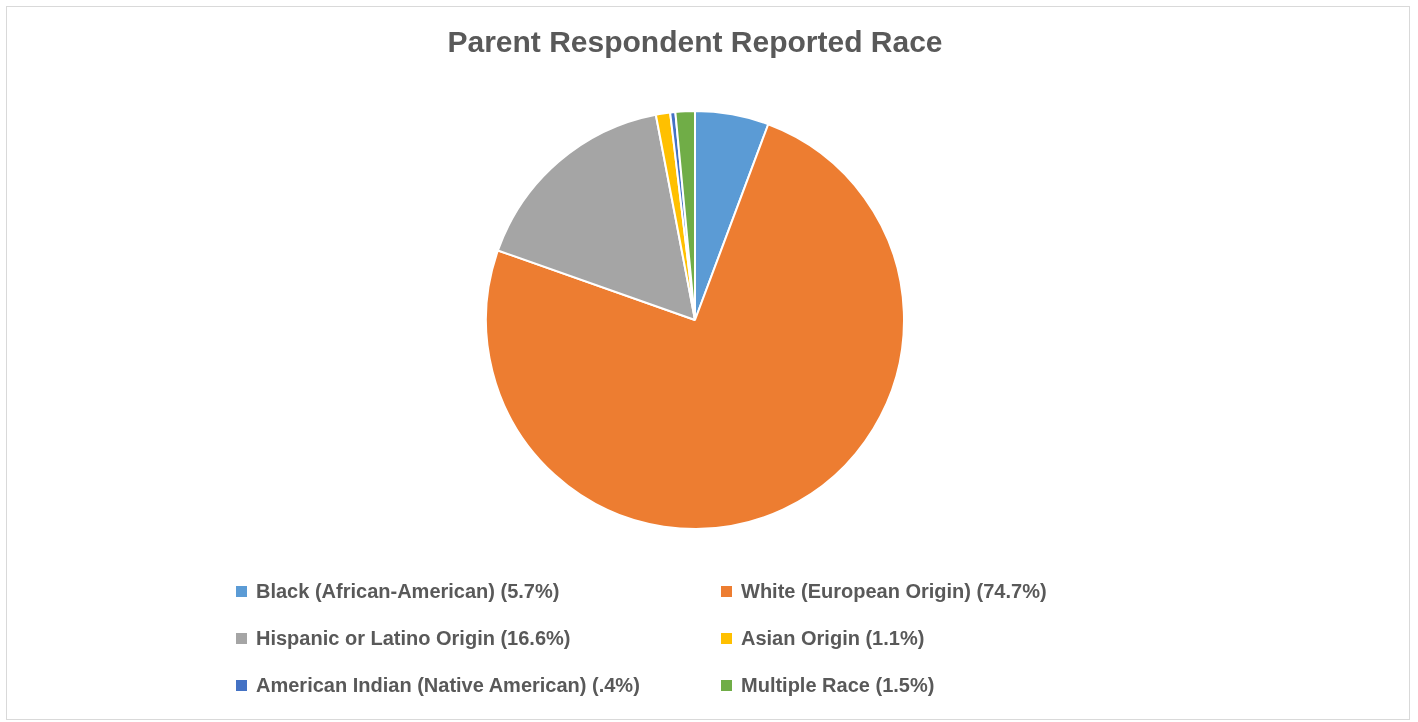  I want to click on chart-title: Parent Respondent Reported Race, so click(695, 42).